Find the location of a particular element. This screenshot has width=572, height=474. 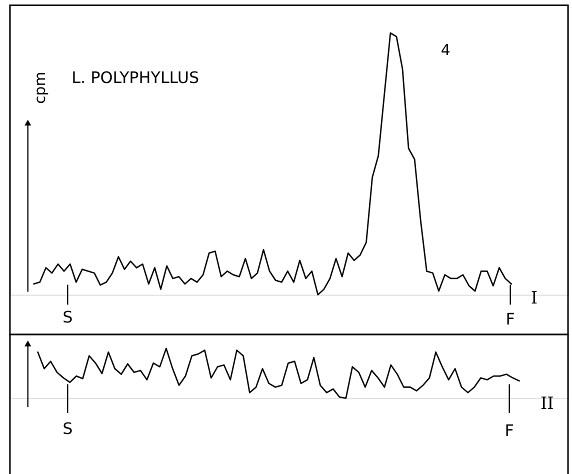

annotation: 4 is located at coordinates (445, 49).